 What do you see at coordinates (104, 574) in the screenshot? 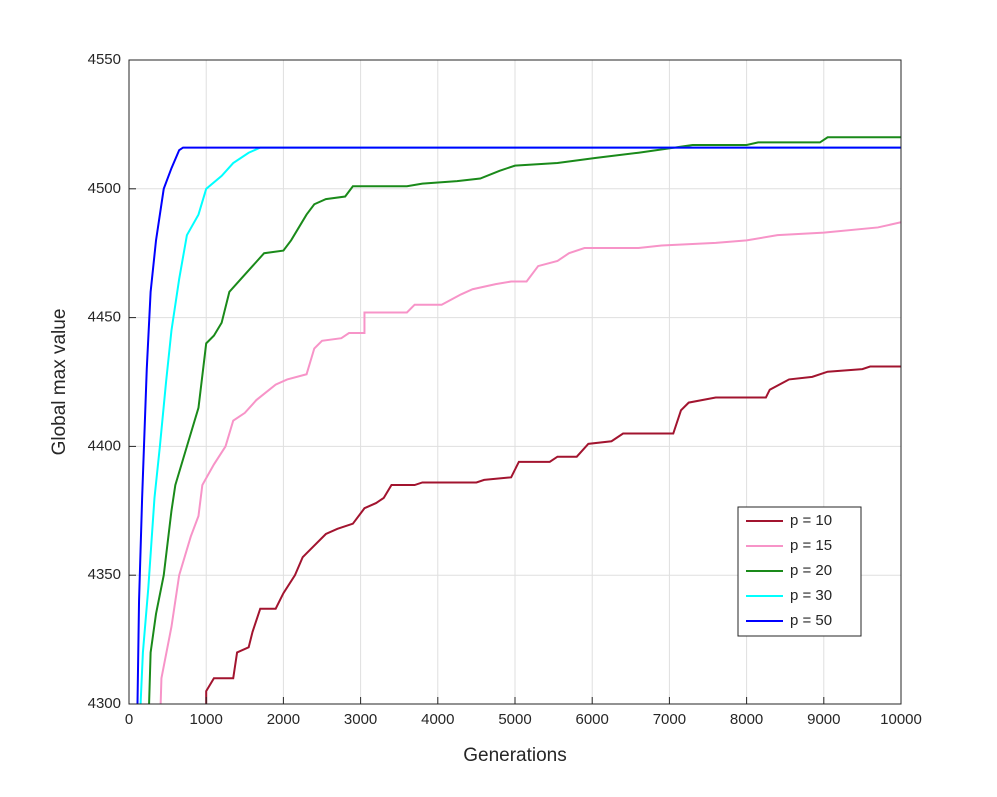
I see `y-tick-label: 4350` at bounding box center [104, 574].